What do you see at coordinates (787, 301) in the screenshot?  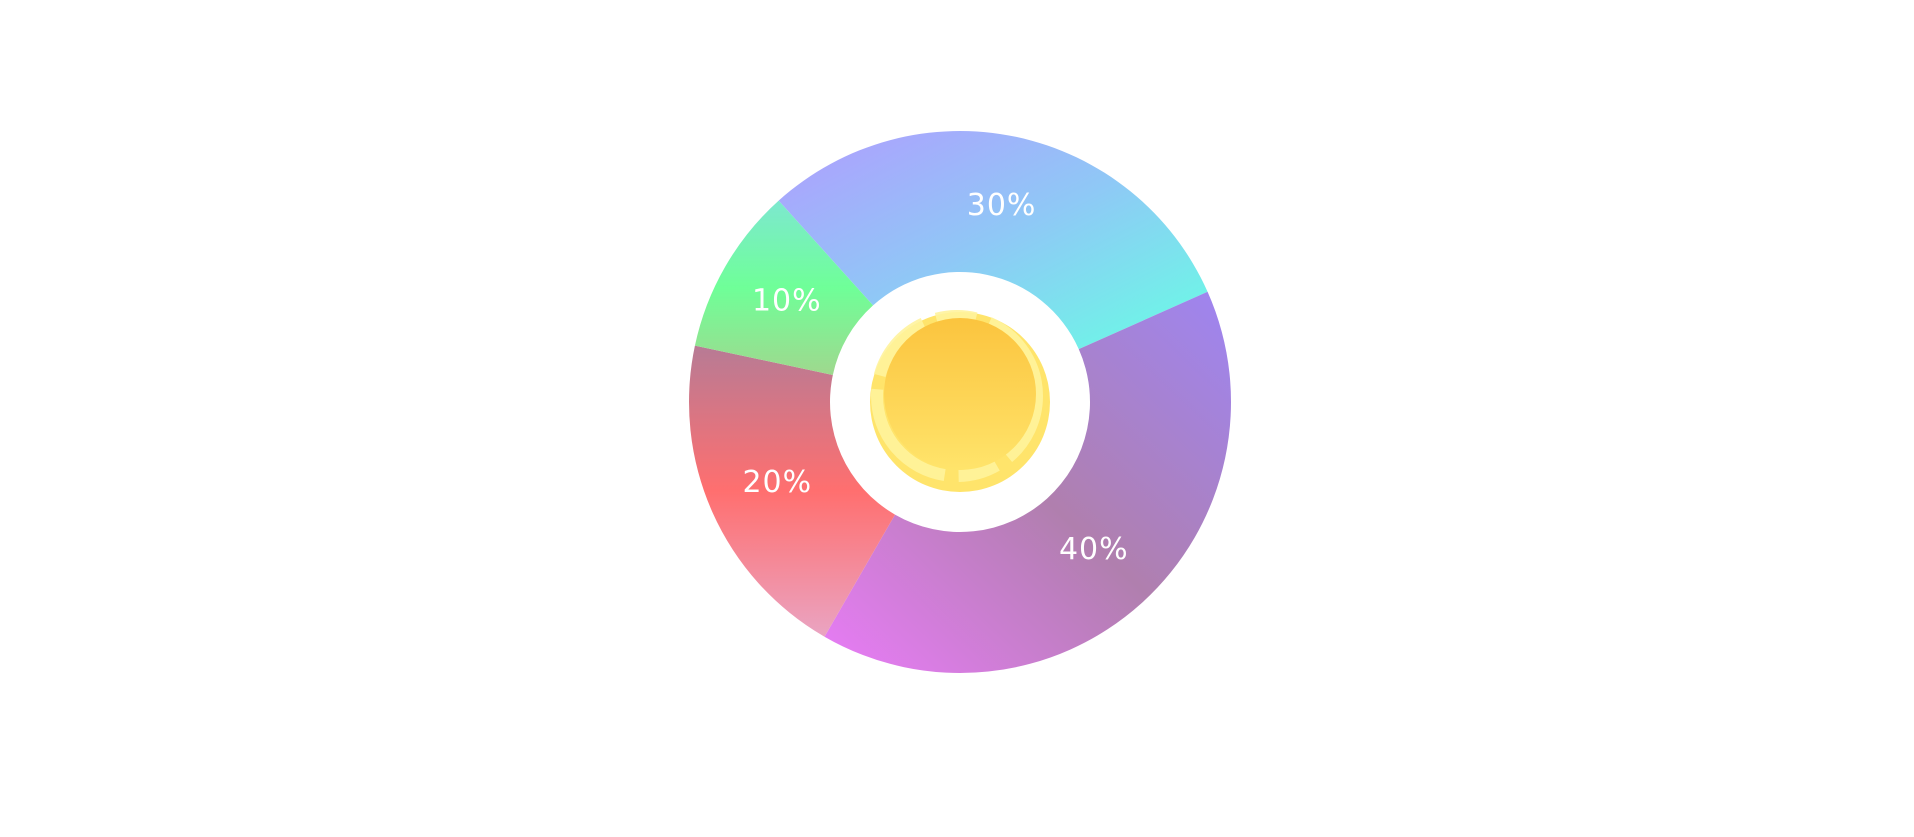 I see `slice-label-10: 10%` at bounding box center [787, 301].